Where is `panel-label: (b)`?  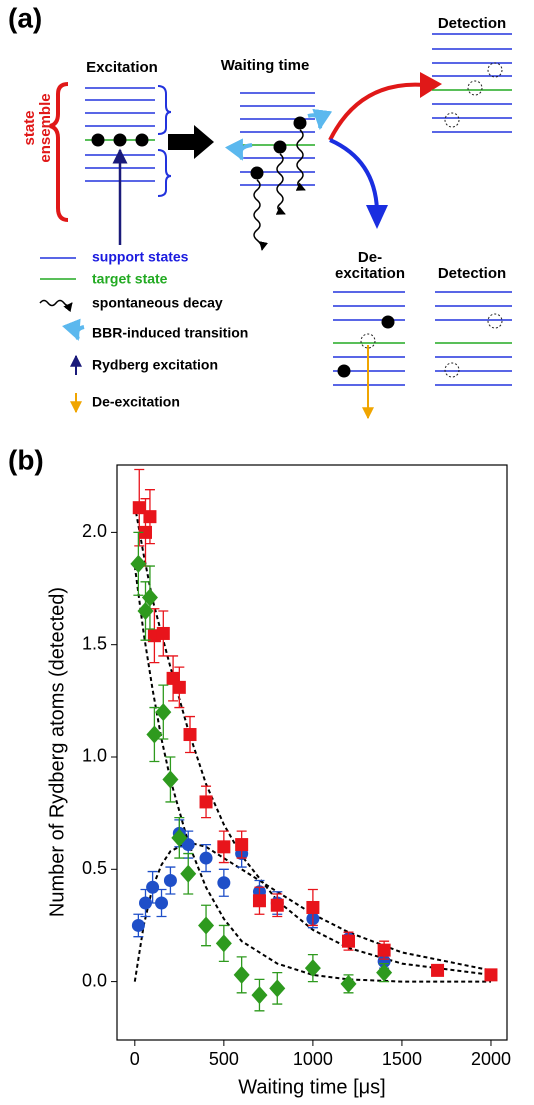 panel-label: (b) is located at coordinates (26, 459).